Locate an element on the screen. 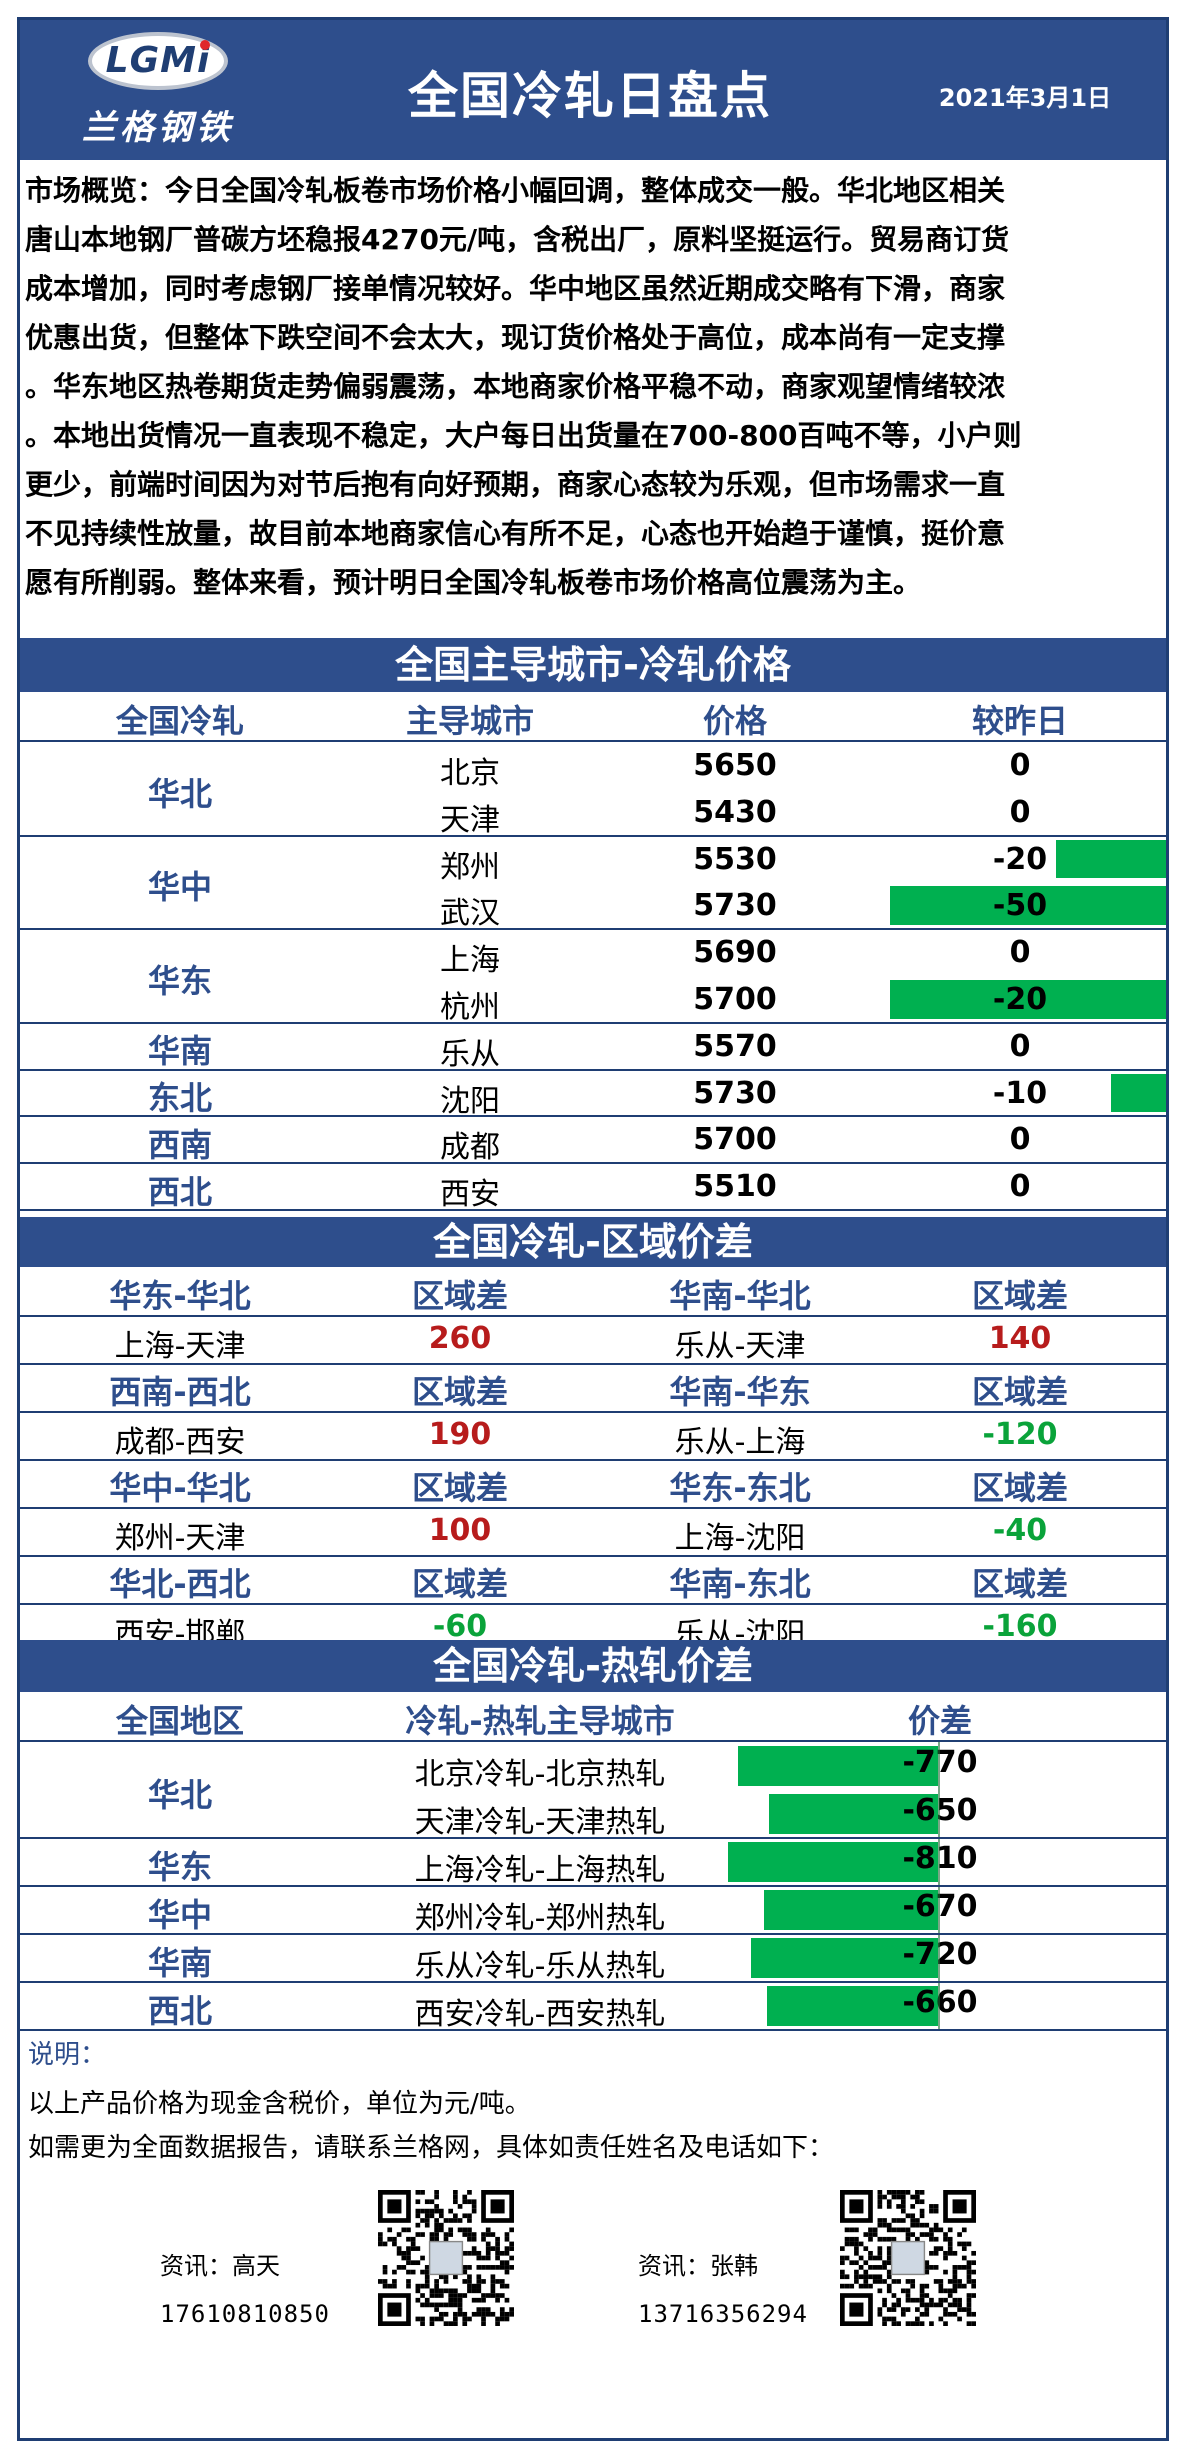  section-3-title: 全国冷轧-热轧价差 is located at coordinates (593, 1666).